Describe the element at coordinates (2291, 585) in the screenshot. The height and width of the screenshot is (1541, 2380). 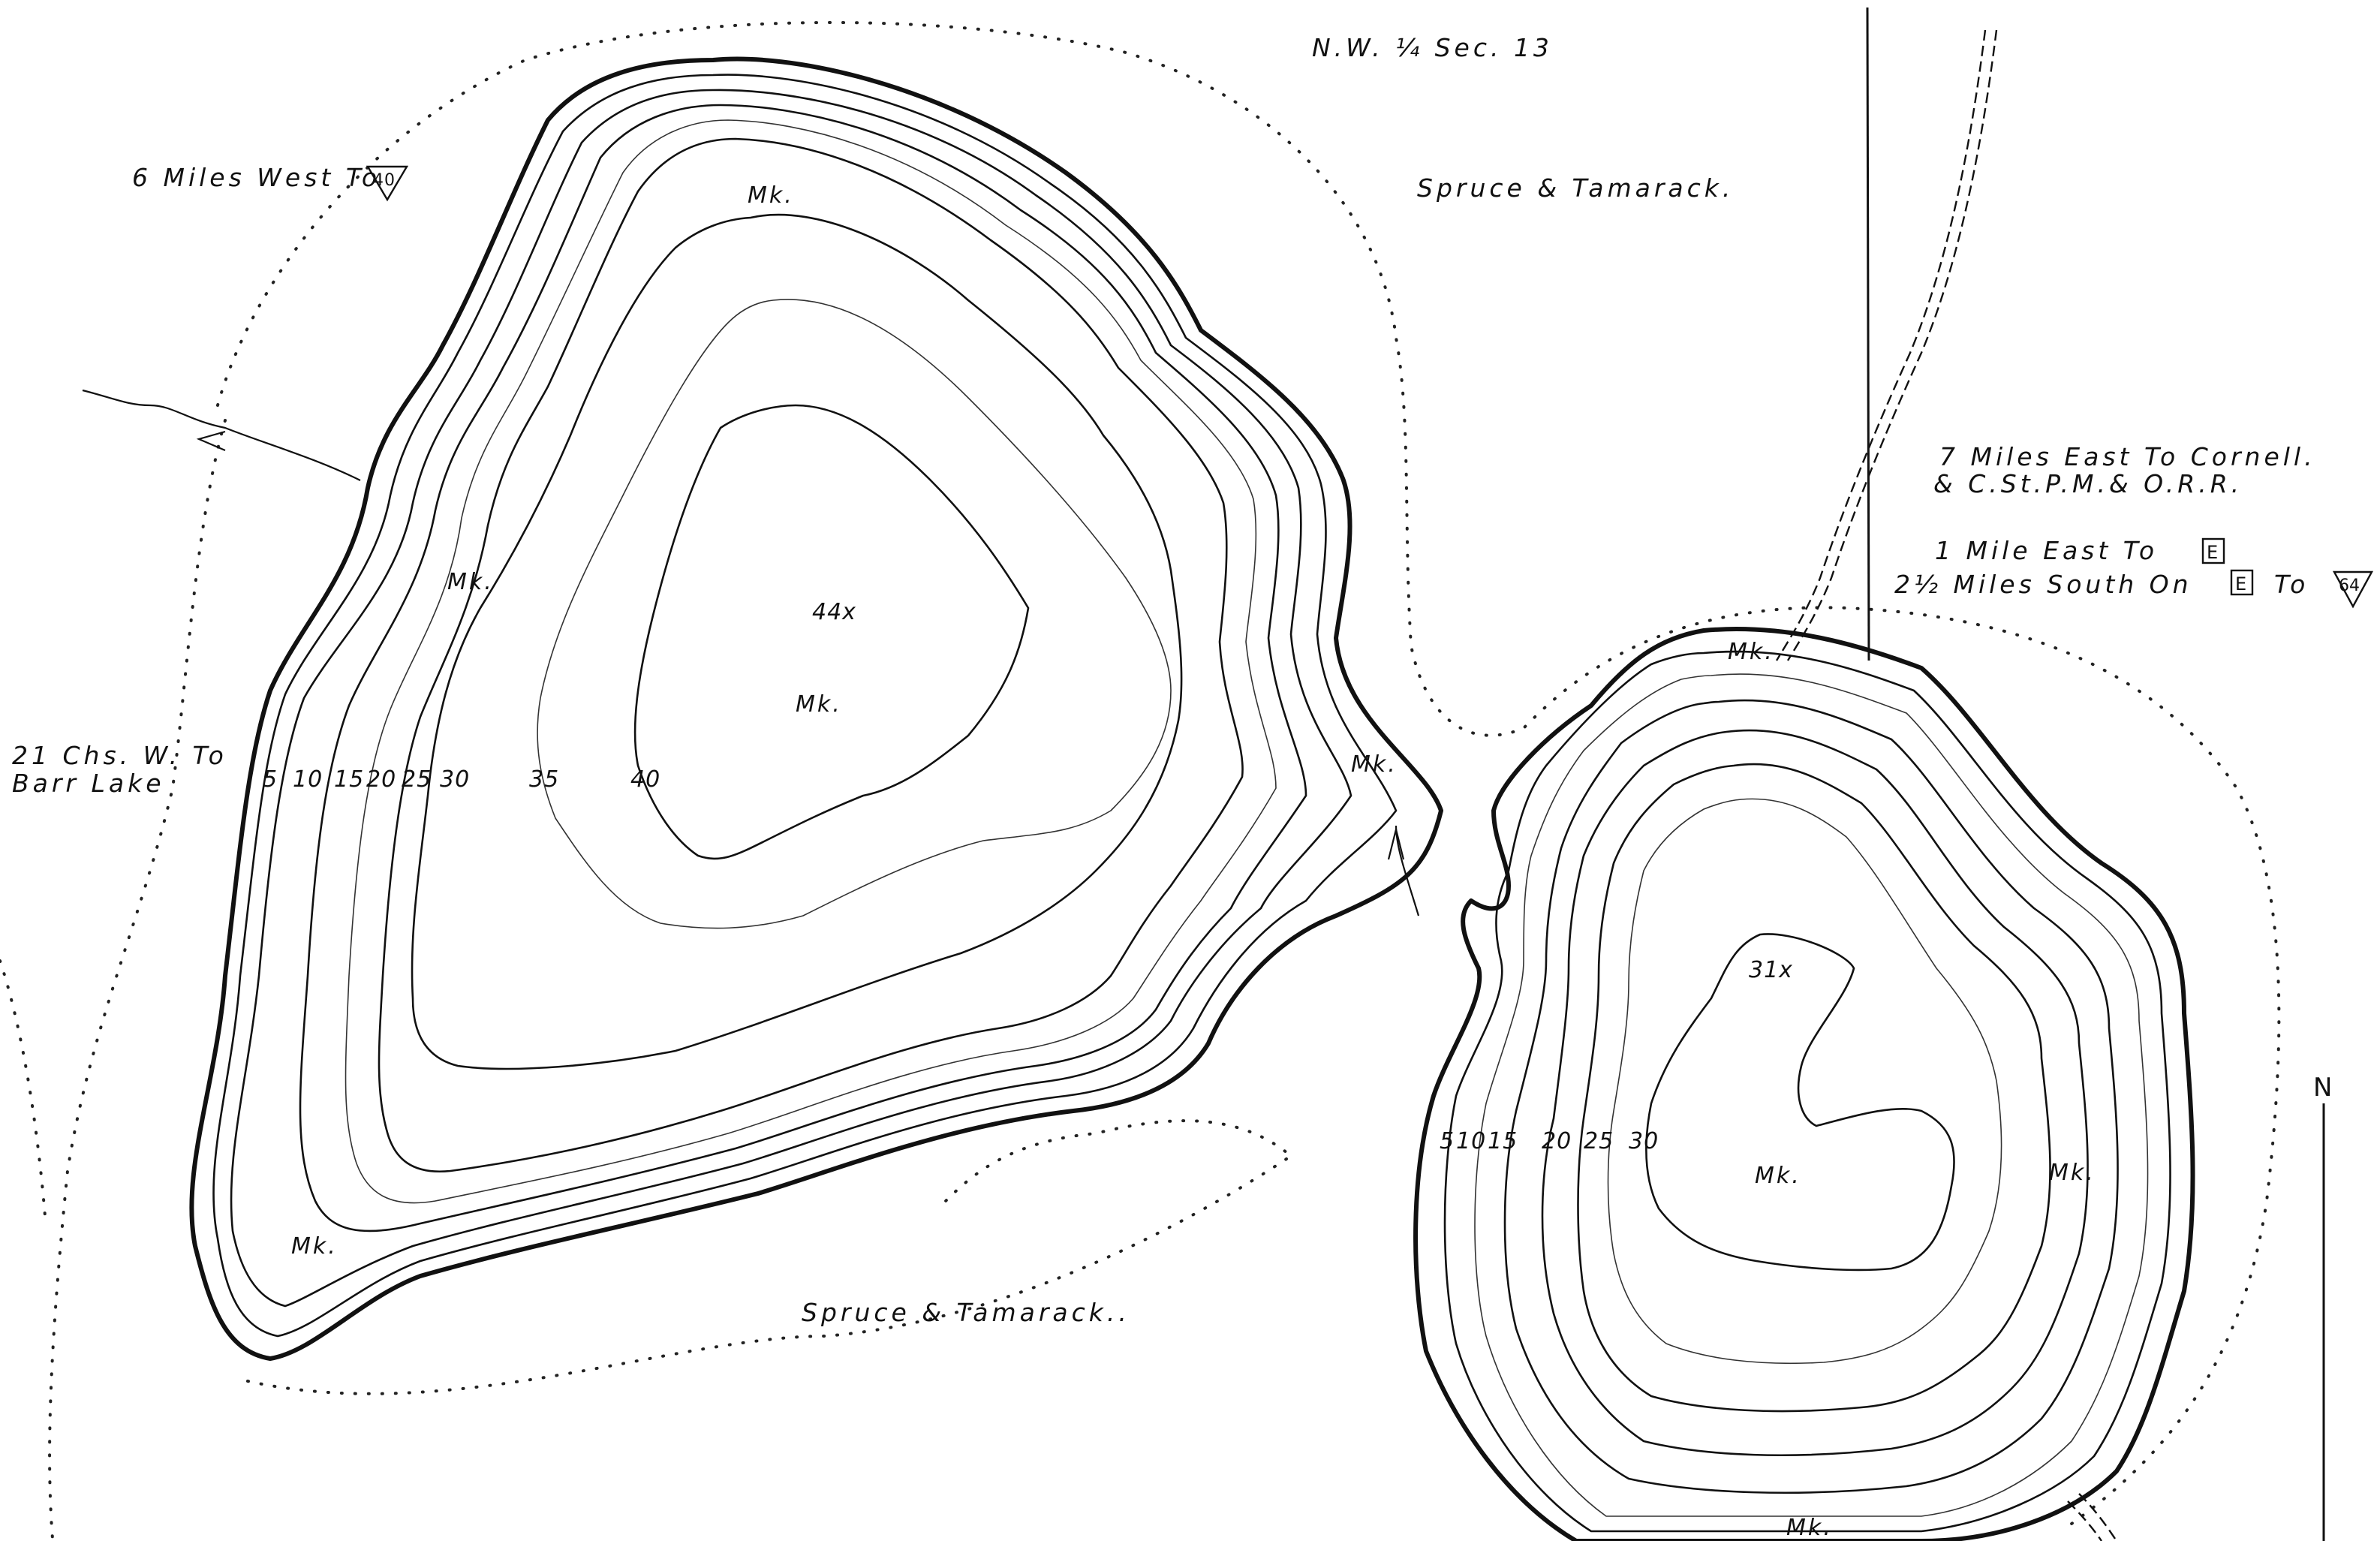
I see `east-road-label-2b: To` at that location.